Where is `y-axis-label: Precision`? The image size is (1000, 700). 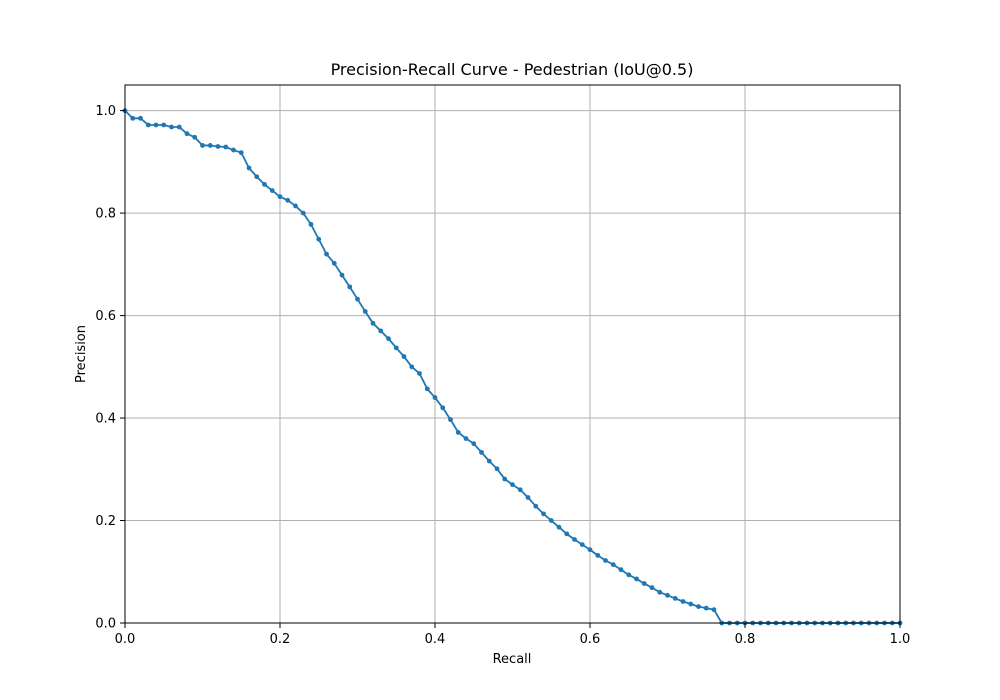
y-axis-label: Precision is located at coordinates (81, 354).